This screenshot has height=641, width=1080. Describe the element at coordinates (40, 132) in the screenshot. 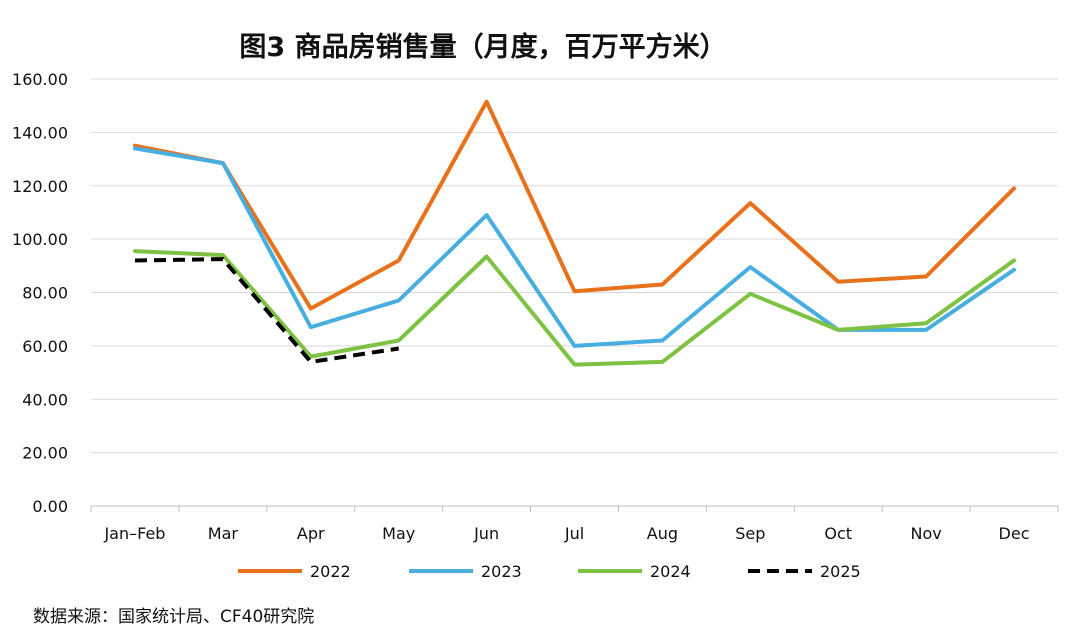

I see `y-tick-label: 140.00` at that location.